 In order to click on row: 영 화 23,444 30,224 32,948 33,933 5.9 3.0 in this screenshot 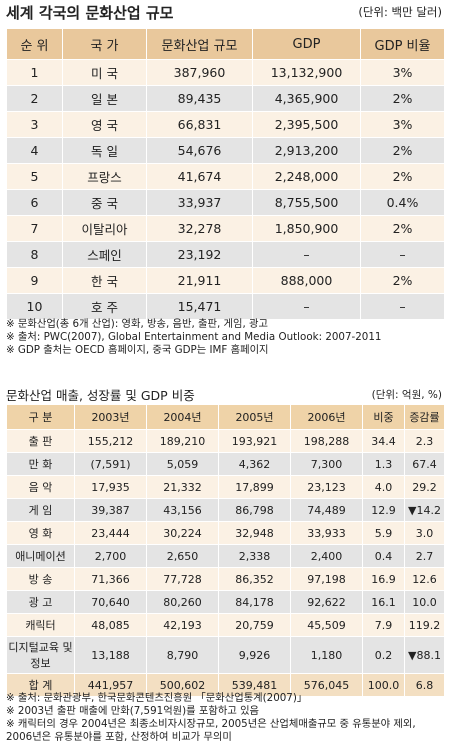, I will do `click(225, 533)`.